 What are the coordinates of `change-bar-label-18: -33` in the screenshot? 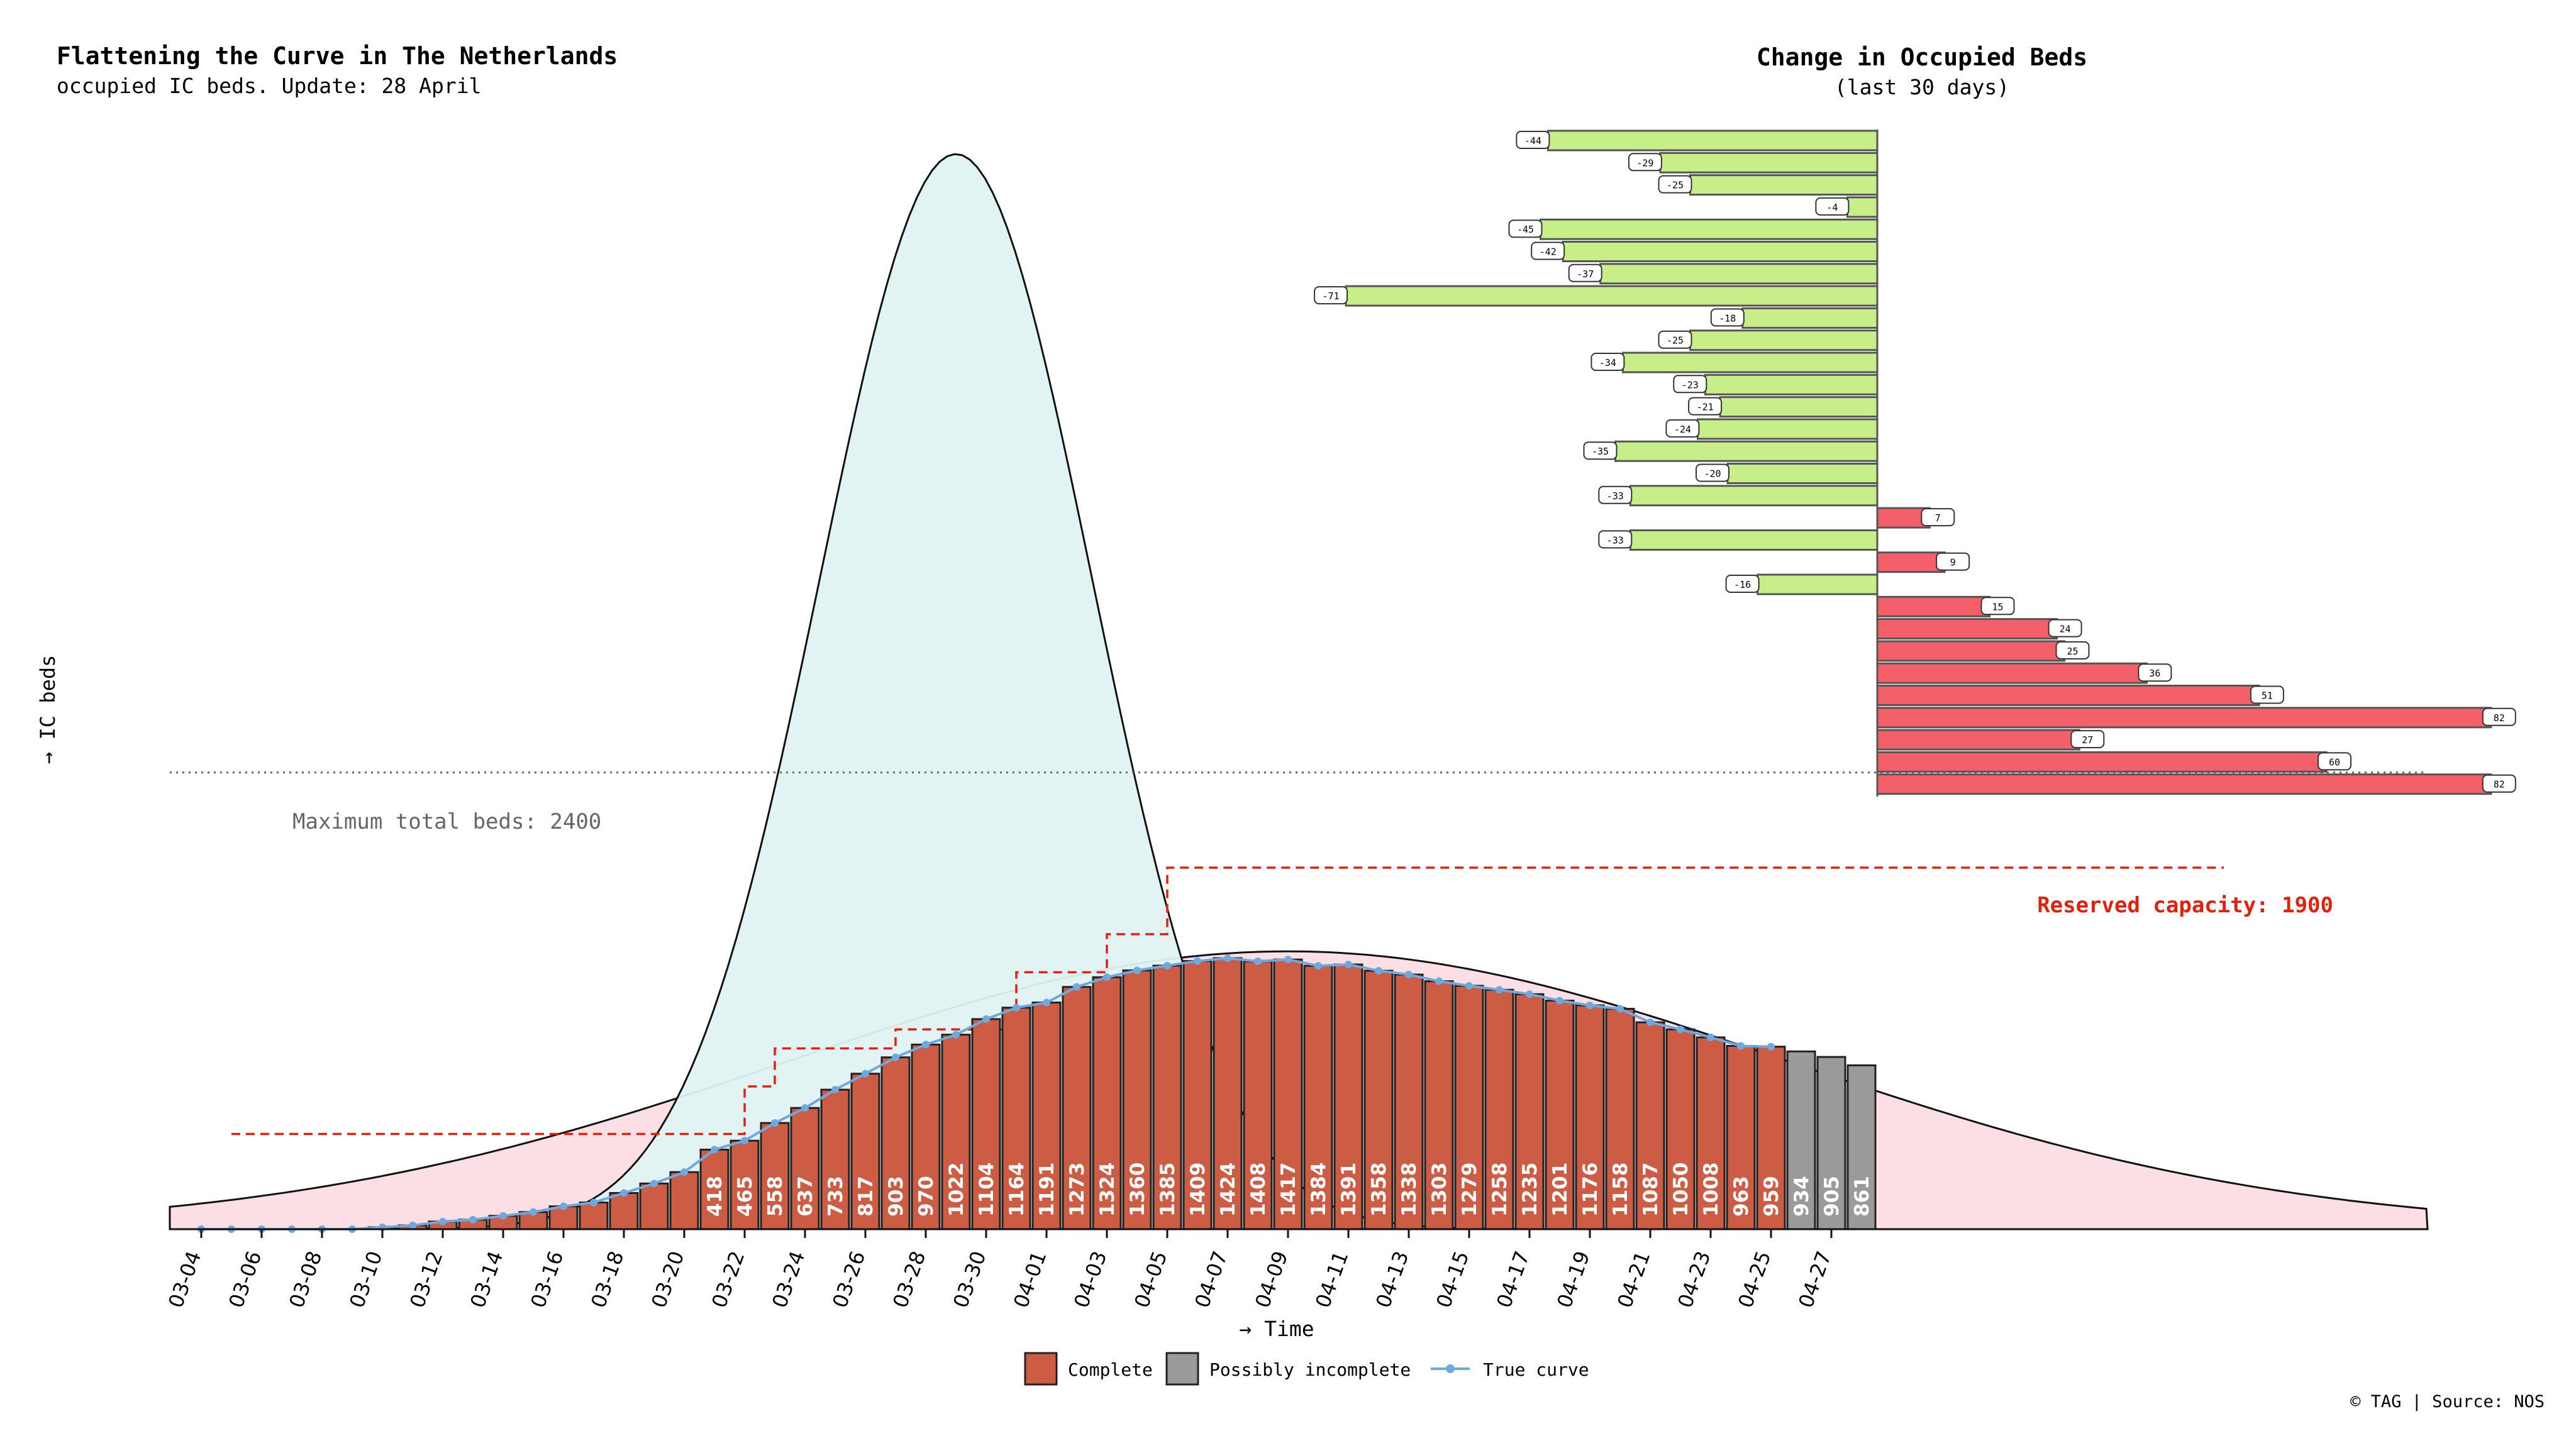 It's located at (1615, 540).